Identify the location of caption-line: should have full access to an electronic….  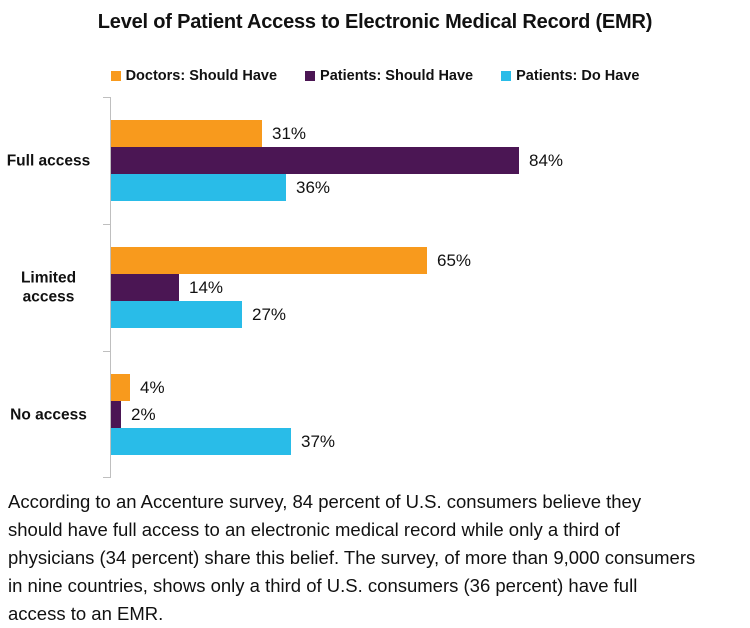
(314, 529).